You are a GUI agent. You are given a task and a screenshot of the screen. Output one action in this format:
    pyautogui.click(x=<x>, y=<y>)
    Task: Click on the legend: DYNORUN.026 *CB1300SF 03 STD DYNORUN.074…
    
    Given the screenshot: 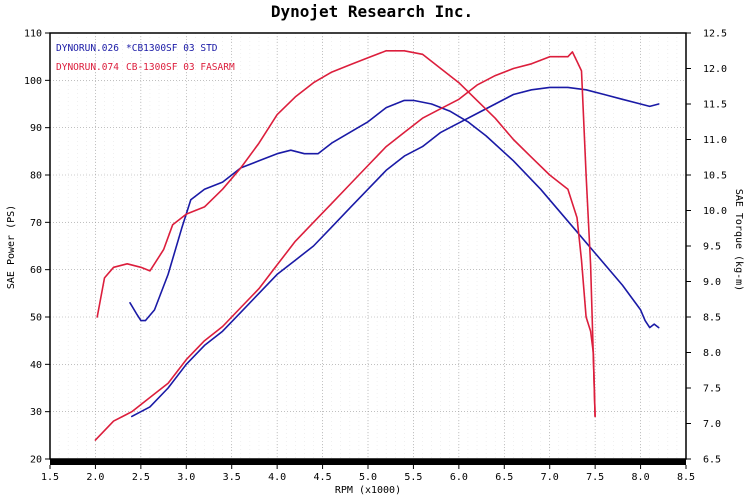 What is the action you would take?
    pyautogui.click(x=145, y=58)
    